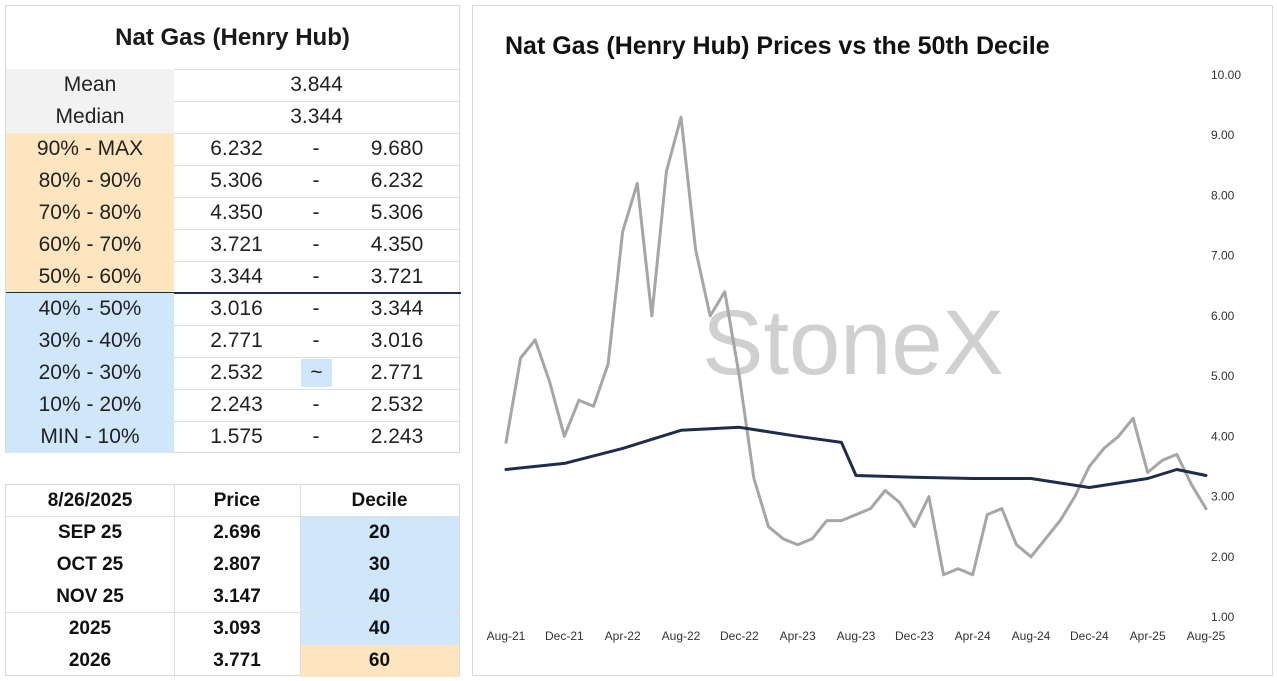 This screenshot has width=1277, height=681. Describe the element at coordinates (90, 149) in the screenshot. I see `decile-range-label: 90% - MAX` at that location.